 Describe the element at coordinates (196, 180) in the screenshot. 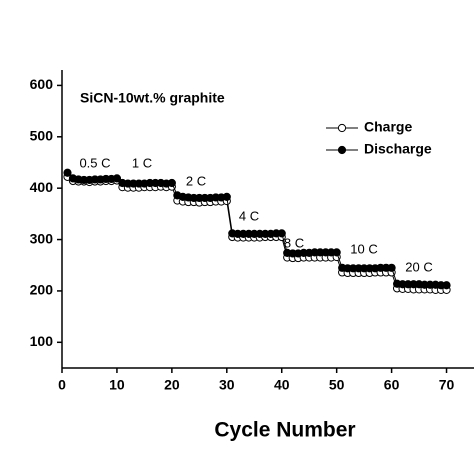

I see `annotation: 2 C` at that location.